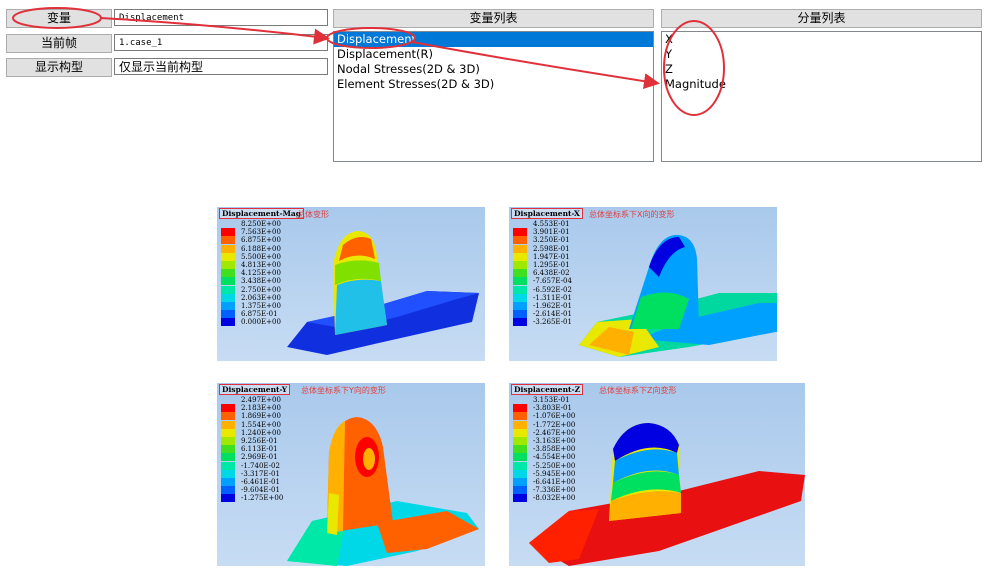  What do you see at coordinates (261, 408) in the screenshot?
I see `legend-value: 2.183E+00` at bounding box center [261, 408].